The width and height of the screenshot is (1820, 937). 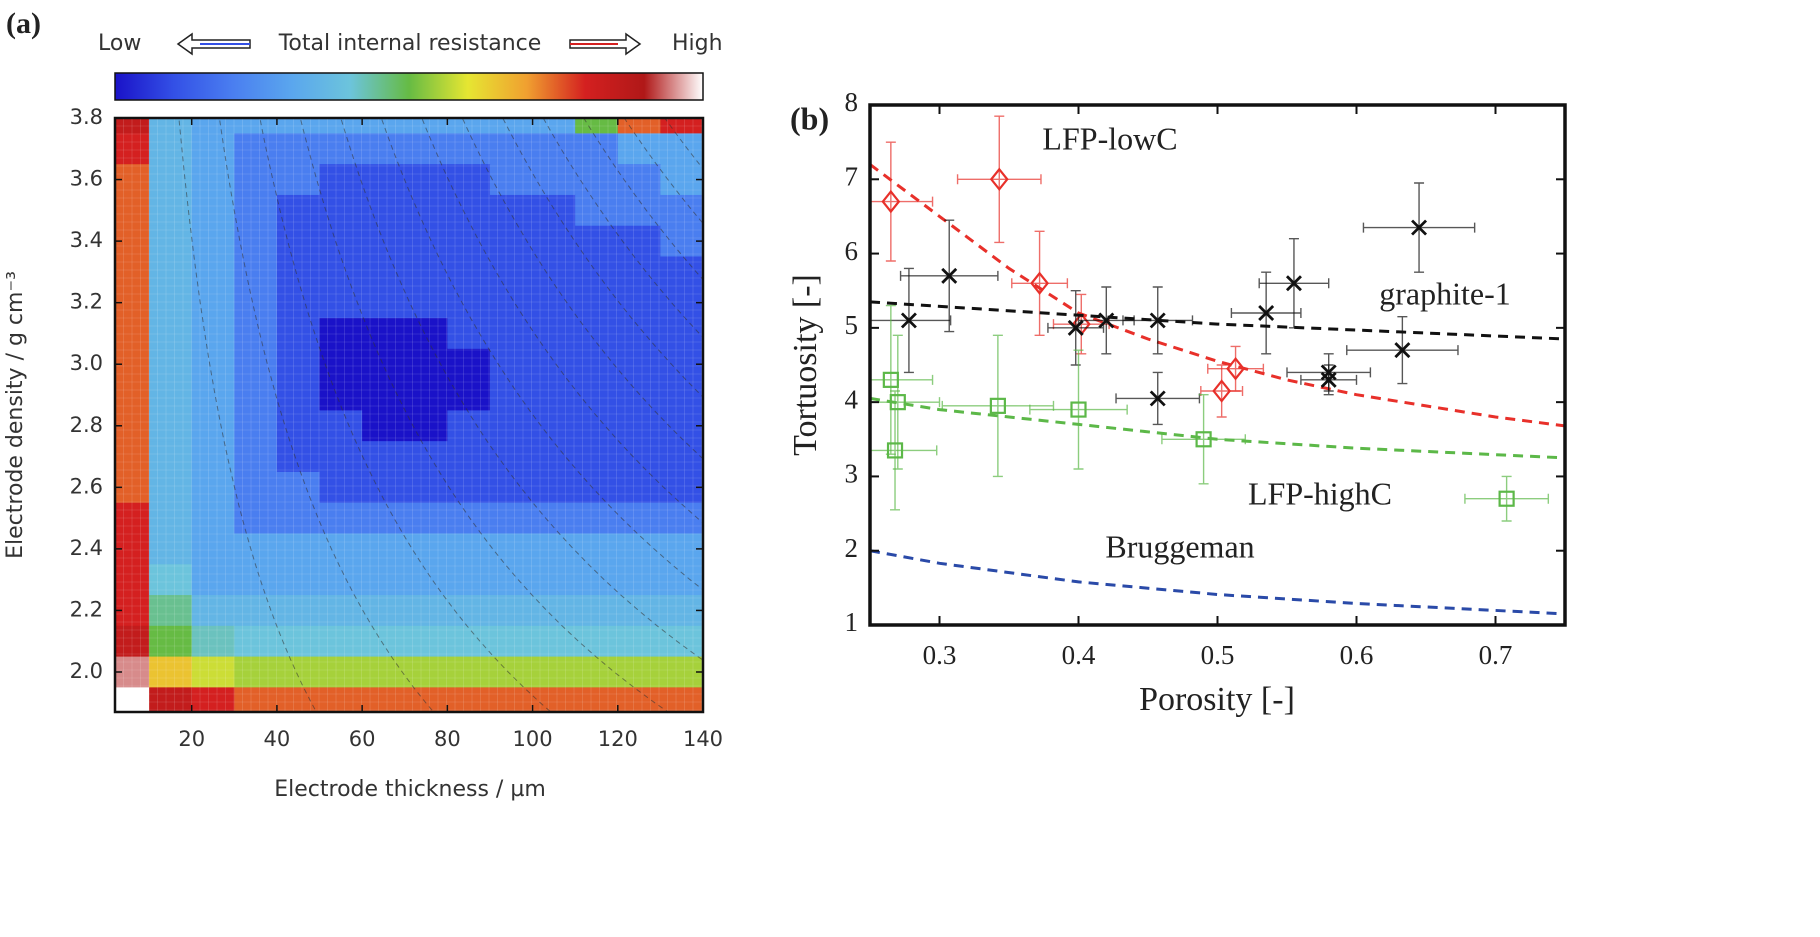 What do you see at coordinates (852, 399) in the screenshot?
I see `y-tick-label: 4` at bounding box center [852, 399].